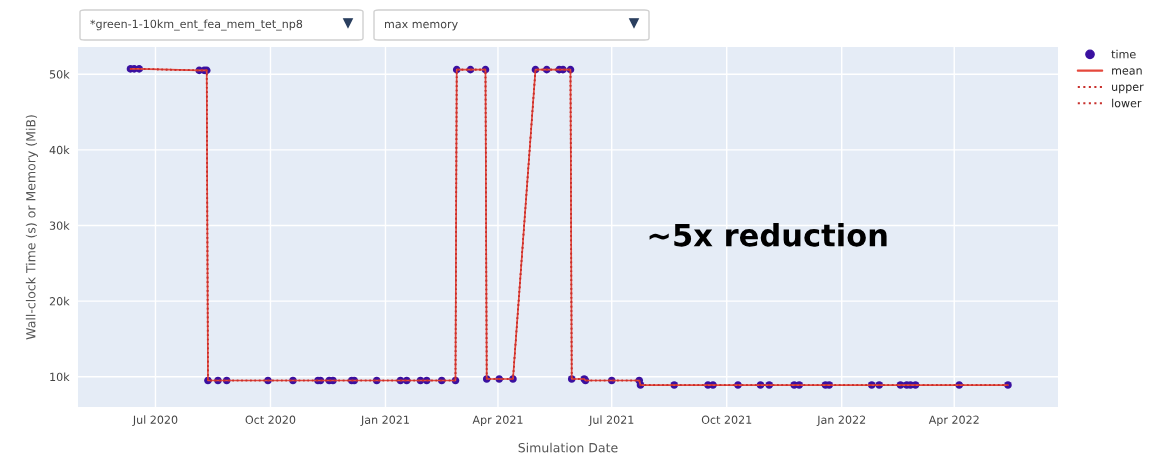 This screenshot has width=1155, height=456. What do you see at coordinates (270, 419) in the screenshot?
I see `x-tick-label: Oct 2020` at bounding box center [270, 419].